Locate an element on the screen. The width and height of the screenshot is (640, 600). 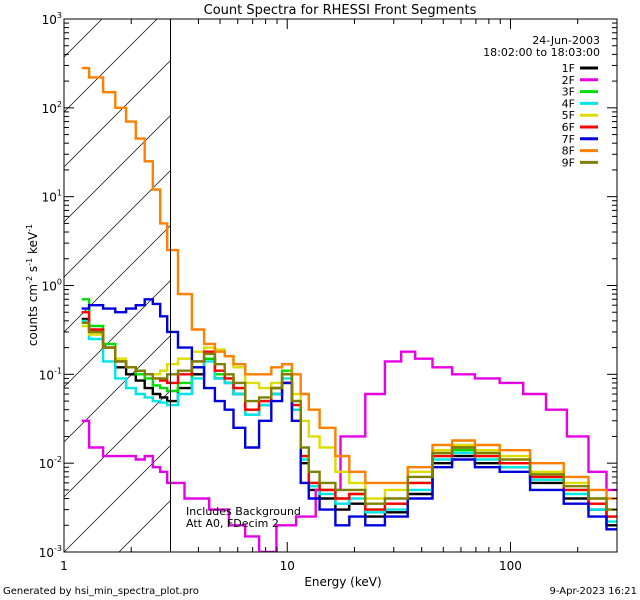
x-tick-label: 1 is located at coordinates (64, 566).